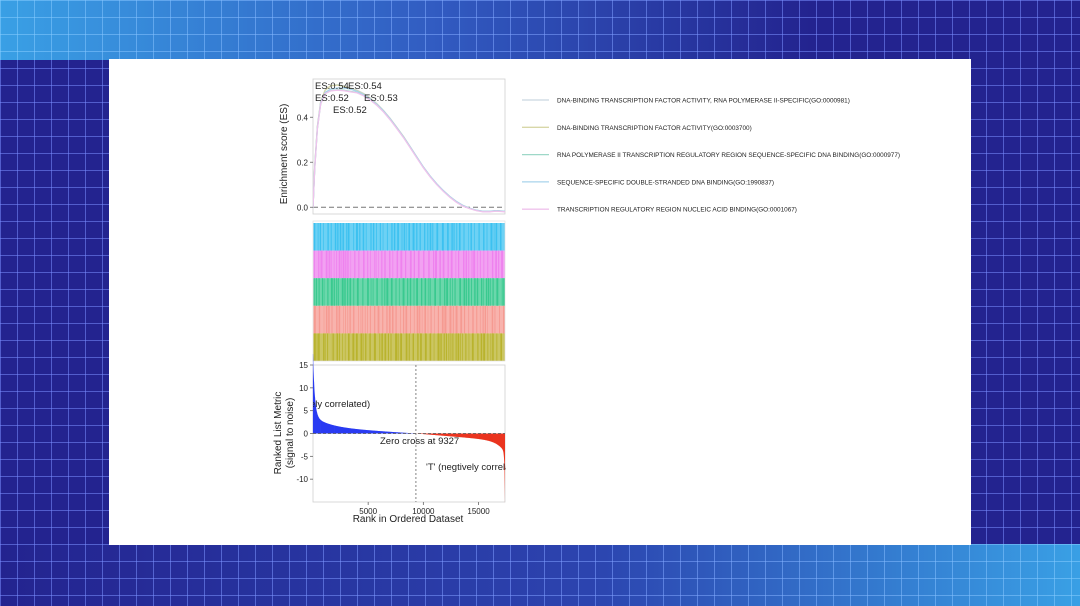 This screenshot has width=1080, height=606. I want to click on background-glow-bottom, so click(540, 575).